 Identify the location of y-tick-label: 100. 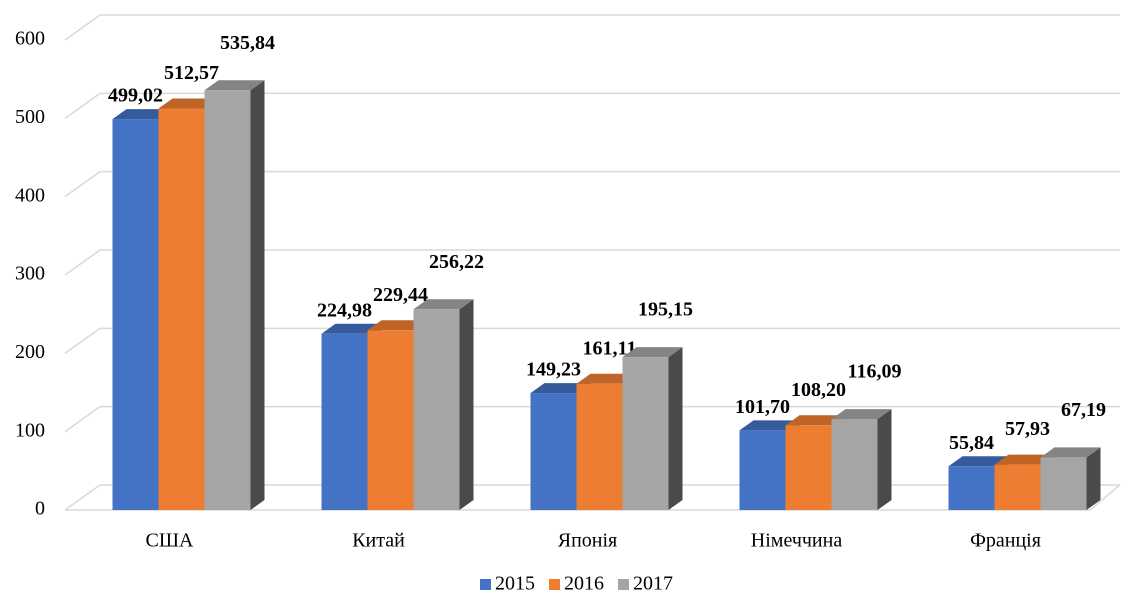
(30, 430).